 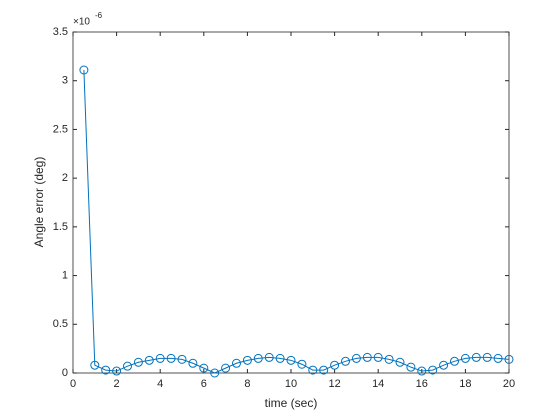 What do you see at coordinates (509, 384) in the screenshot?
I see `x-tick-label: 20` at bounding box center [509, 384].